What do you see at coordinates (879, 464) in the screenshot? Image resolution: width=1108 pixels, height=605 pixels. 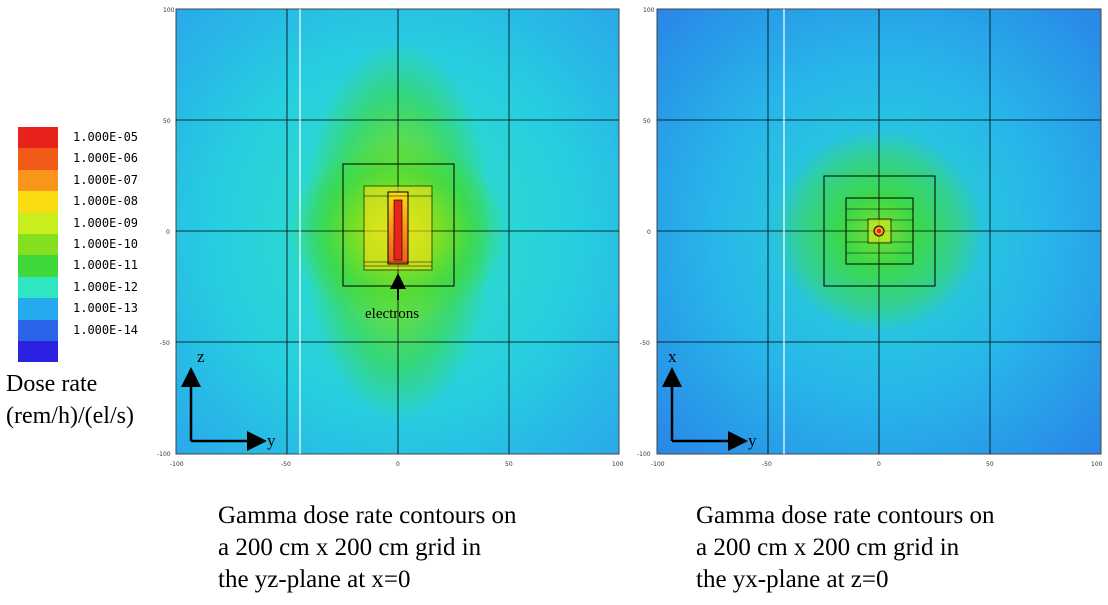 I see `yx-tick-x: 0` at bounding box center [879, 464].